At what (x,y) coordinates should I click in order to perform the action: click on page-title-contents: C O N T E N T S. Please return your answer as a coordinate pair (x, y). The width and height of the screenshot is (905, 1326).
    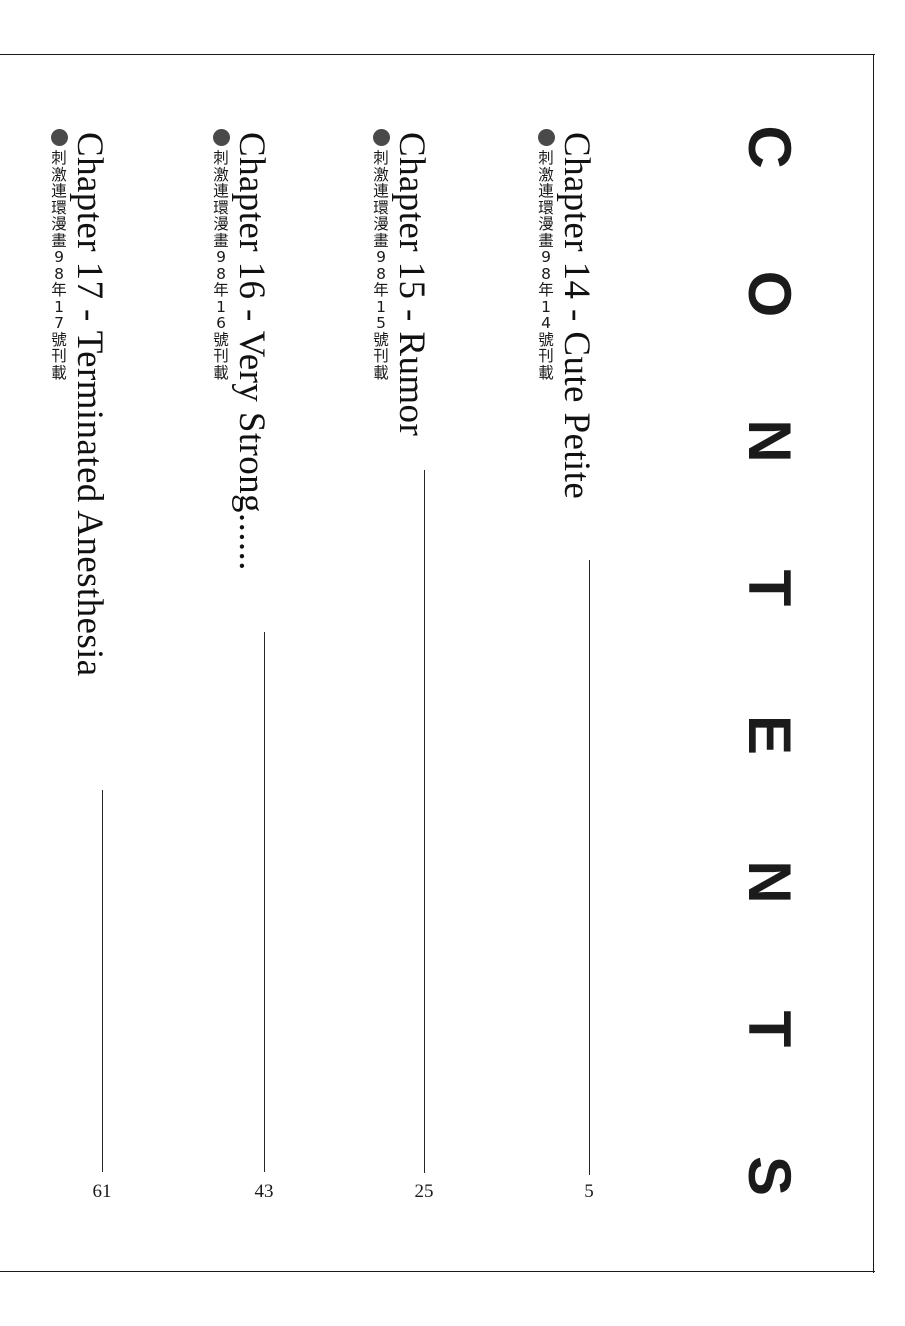
    Looking at the image, I should click on (769, 656).